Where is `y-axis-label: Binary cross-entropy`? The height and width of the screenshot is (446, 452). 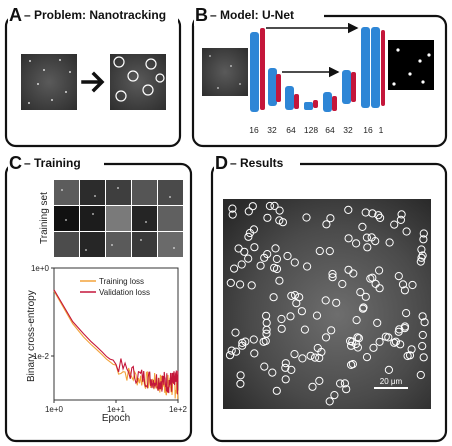 y-axis-label: Binary cross-entropy is located at coordinates (31, 336).